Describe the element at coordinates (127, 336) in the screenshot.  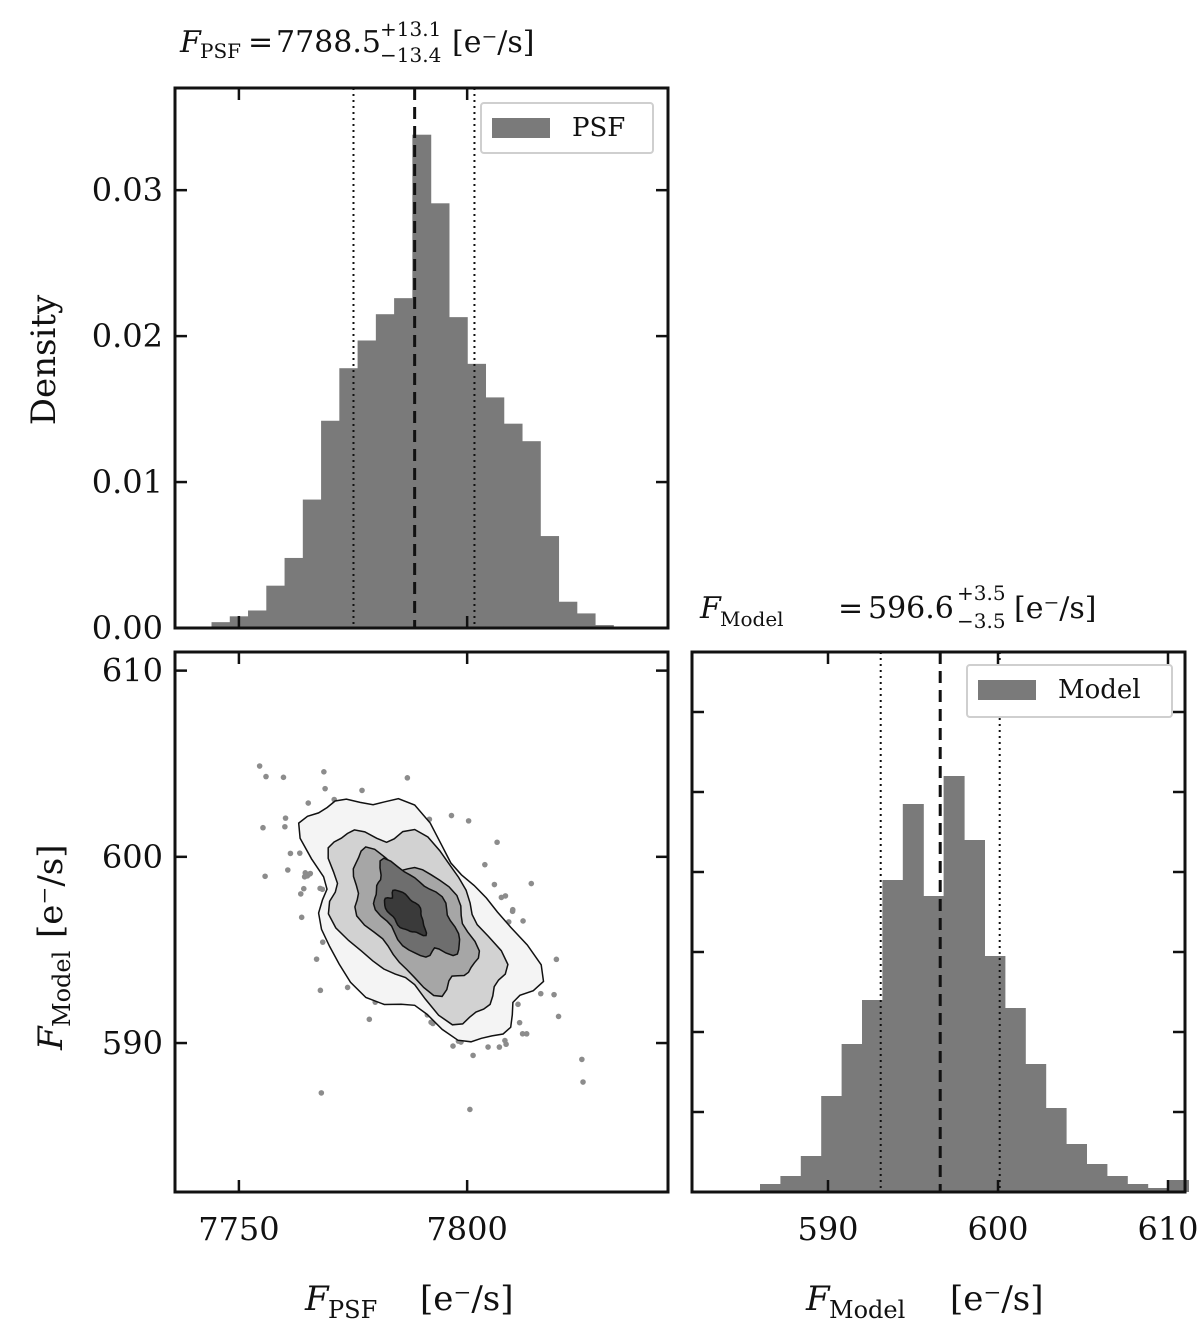
I see `y-tick-label: 0.02` at that location.